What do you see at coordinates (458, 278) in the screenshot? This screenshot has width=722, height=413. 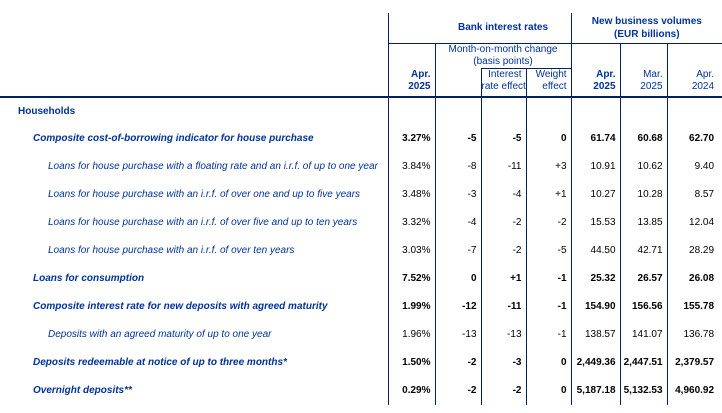 I see `mom-change-cell: 0` at bounding box center [458, 278].